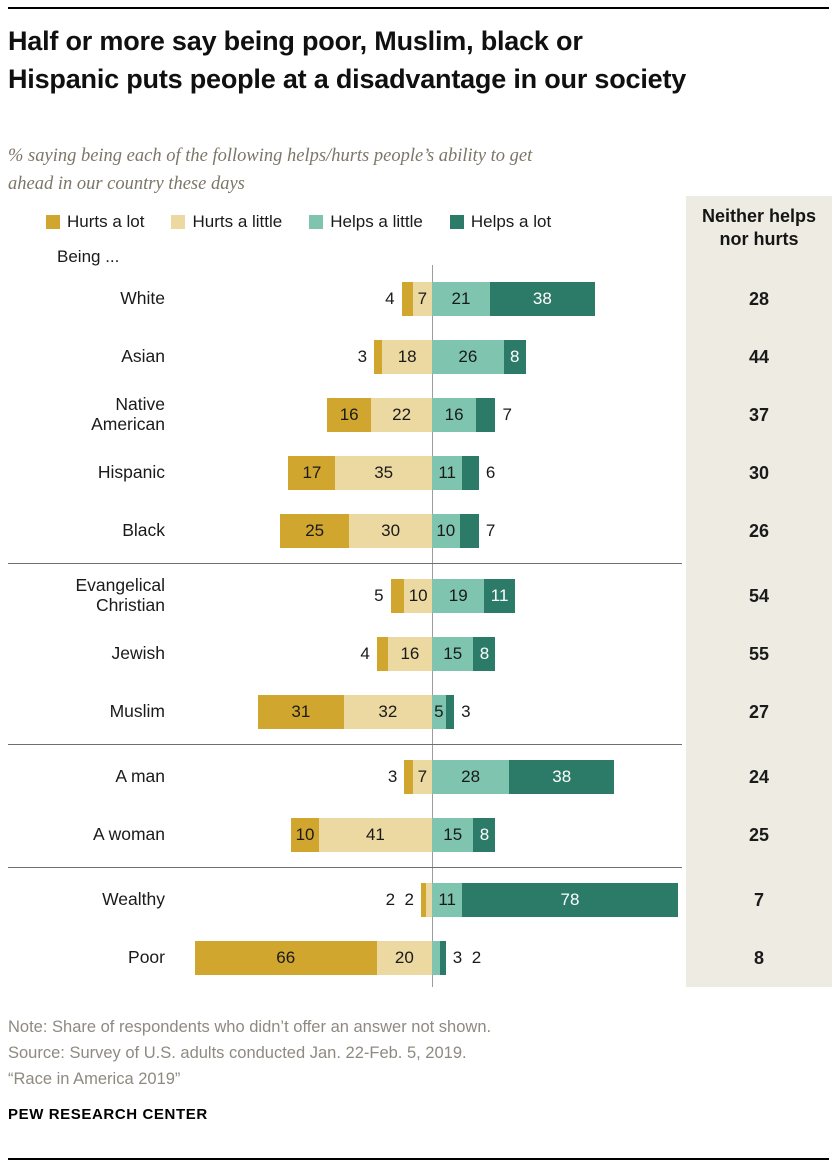  What do you see at coordinates (379, 595) in the screenshot?
I see `bar-value-outside-left: 5` at bounding box center [379, 595].